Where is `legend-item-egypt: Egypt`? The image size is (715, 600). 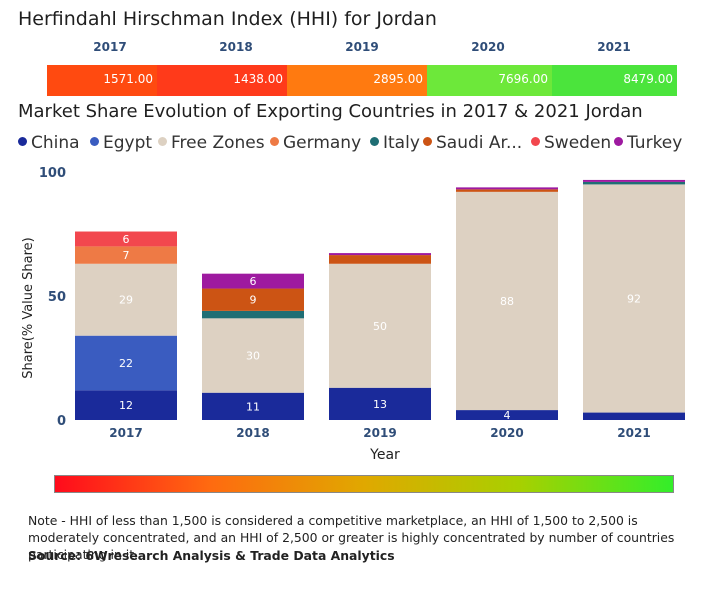 legend-item-egypt: Egypt is located at coordinates (121, 143).